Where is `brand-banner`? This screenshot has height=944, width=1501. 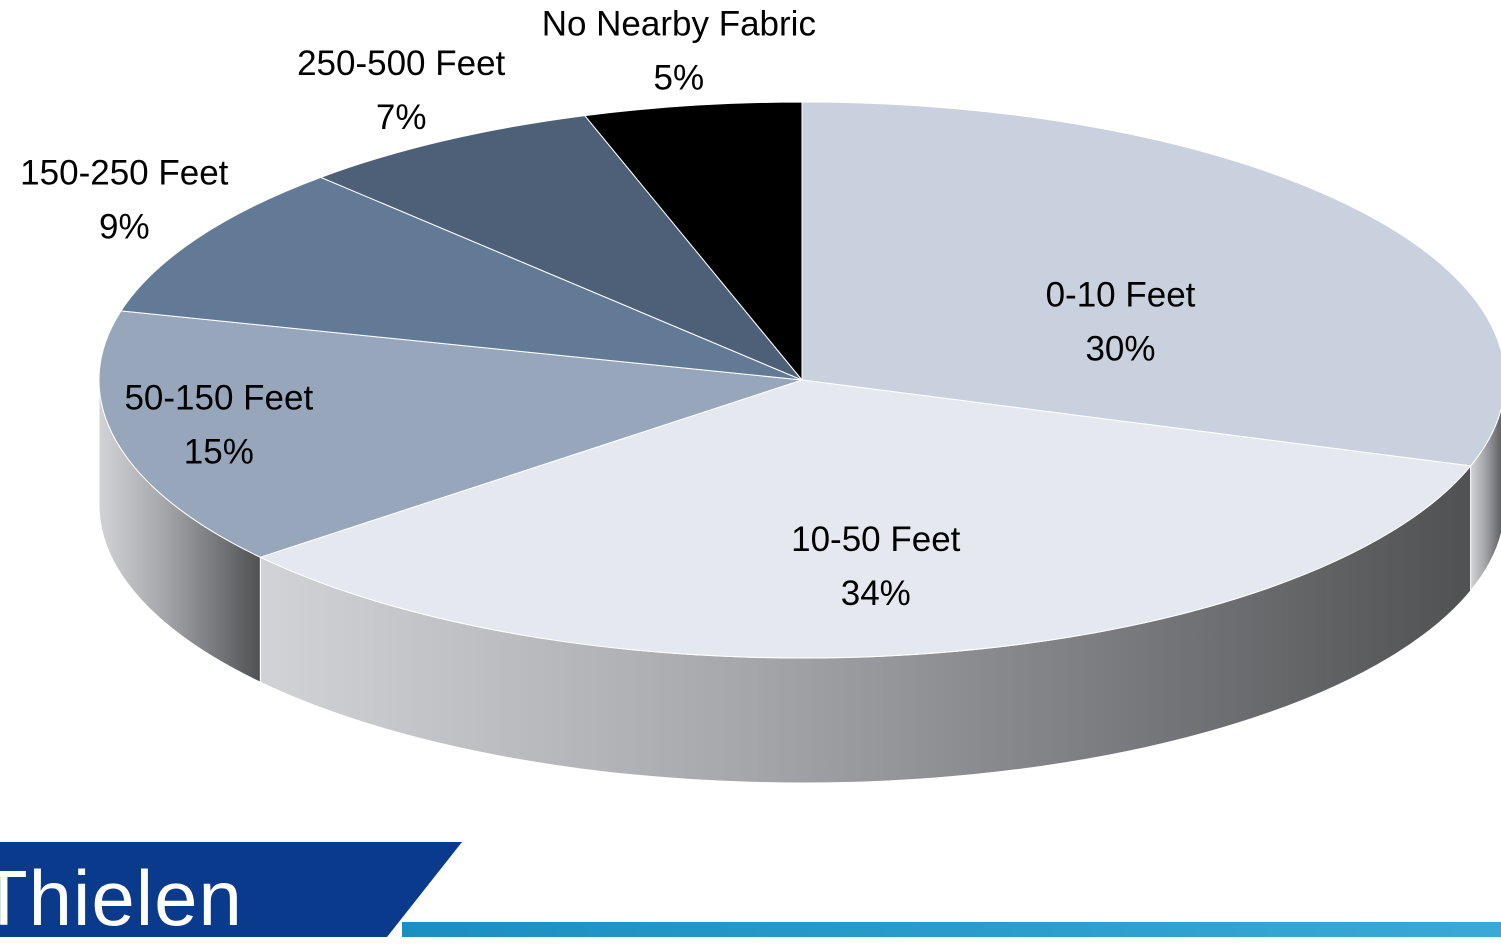 brand-banner is located at coordinates (750, 889).